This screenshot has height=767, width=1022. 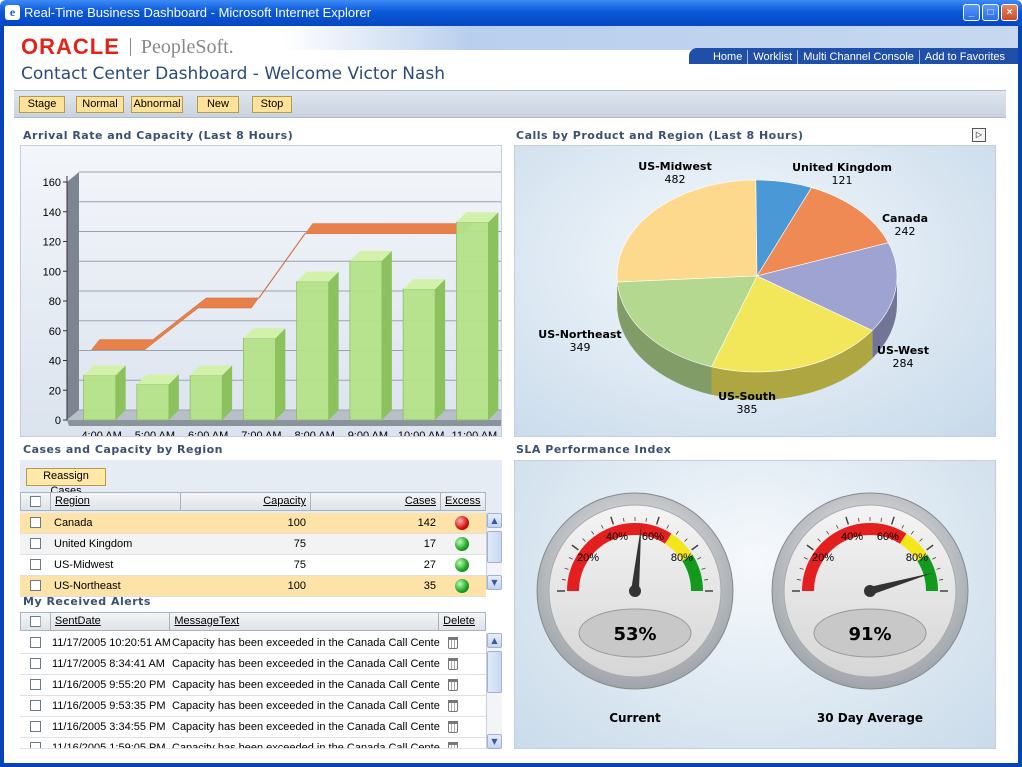 I want to click on close-button: ×, so click(x=1009, y=12).